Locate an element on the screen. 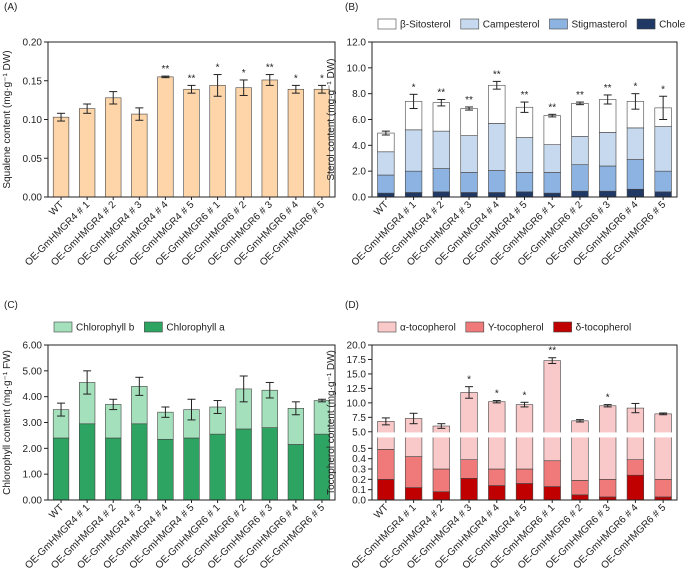  y-tick-label: 0.4 is located at coordinates (359, 459).